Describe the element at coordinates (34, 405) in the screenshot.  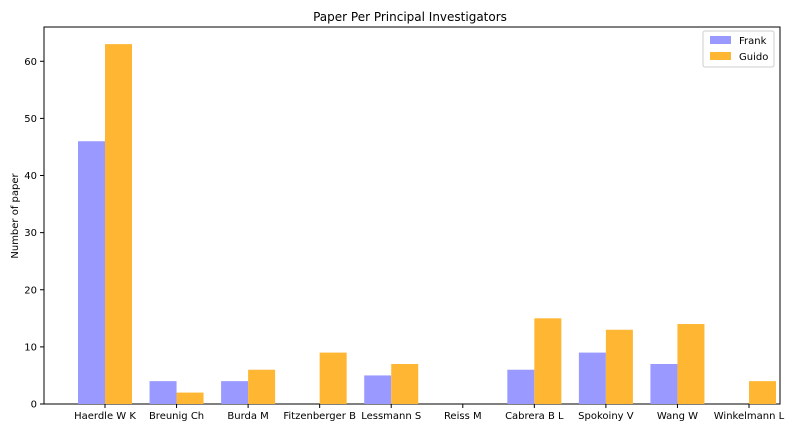
I see `y-tick-label: 0` at that location.